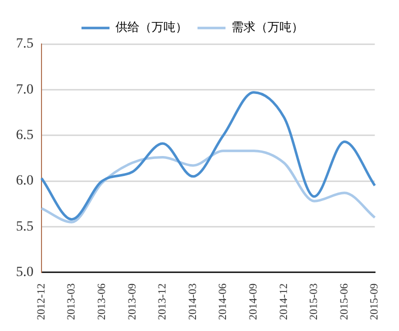  Describe the element at coordinates (72, 301) in the screenshot. I see `x-tick-label: 2013-03` at that location.